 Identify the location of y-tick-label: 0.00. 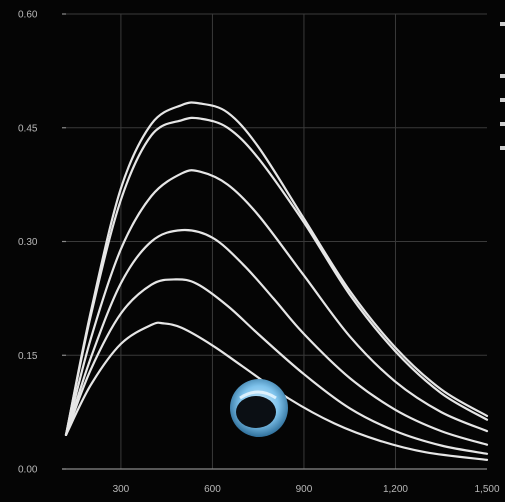
(28, 470).